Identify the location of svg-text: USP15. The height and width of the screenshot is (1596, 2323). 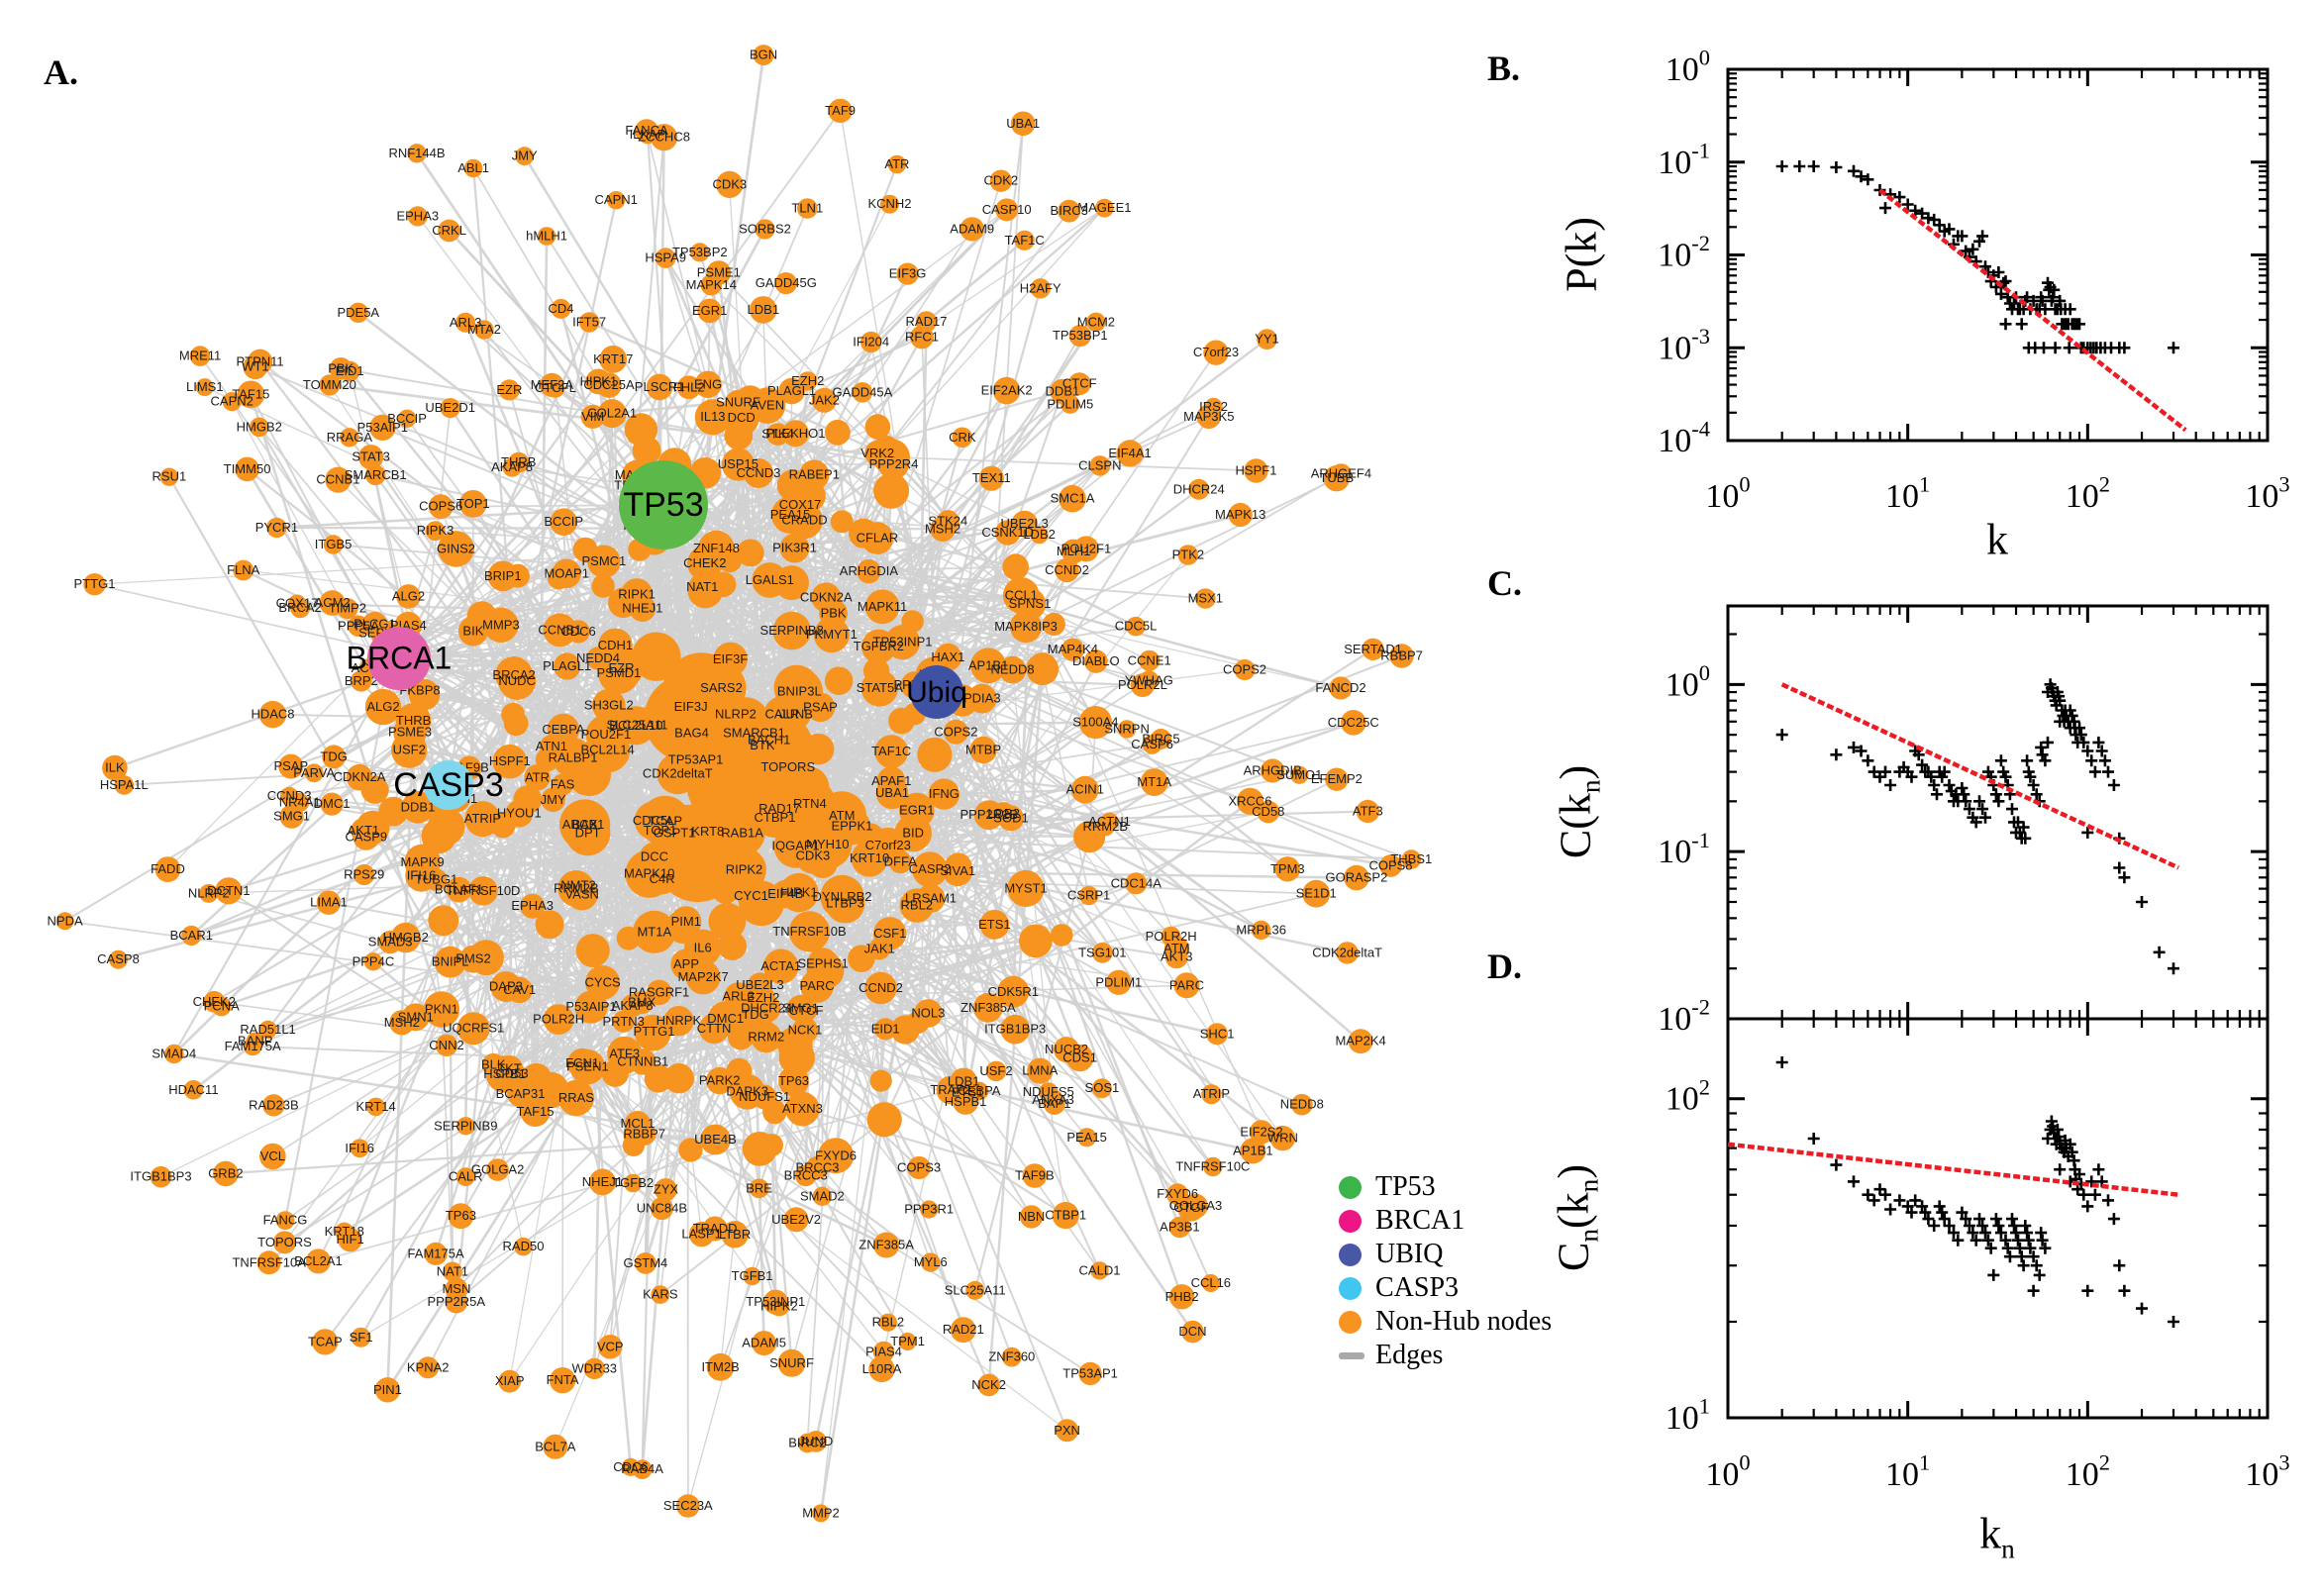
(738, 464).